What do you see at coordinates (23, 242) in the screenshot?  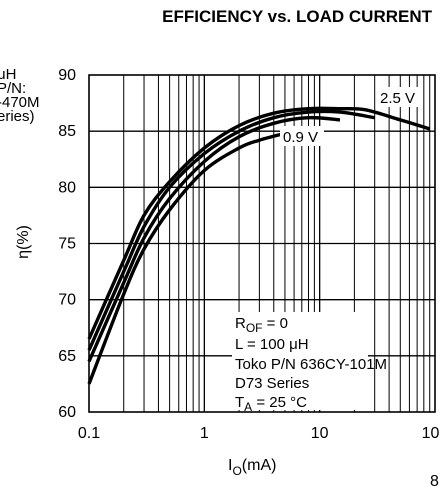 I see `y-axis-label: η(%)` at bounding box center [23, 242].